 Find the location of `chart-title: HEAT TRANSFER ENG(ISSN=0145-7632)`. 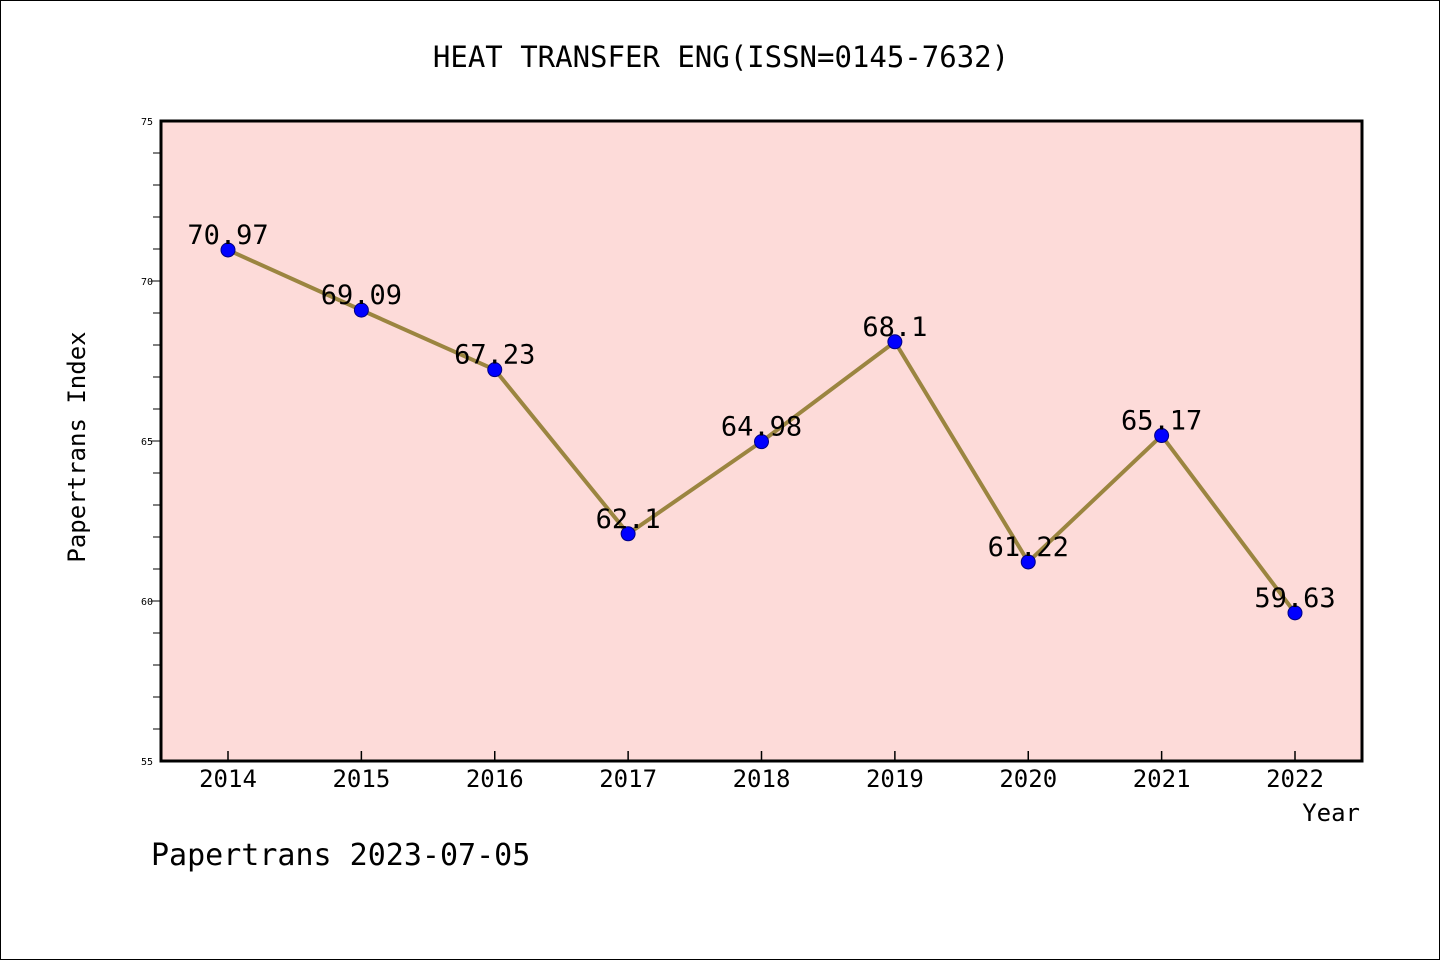

chart-title: HEAT TRANSFER ENG(ISSN=0145-7632) is located at coordinates (721, 57).